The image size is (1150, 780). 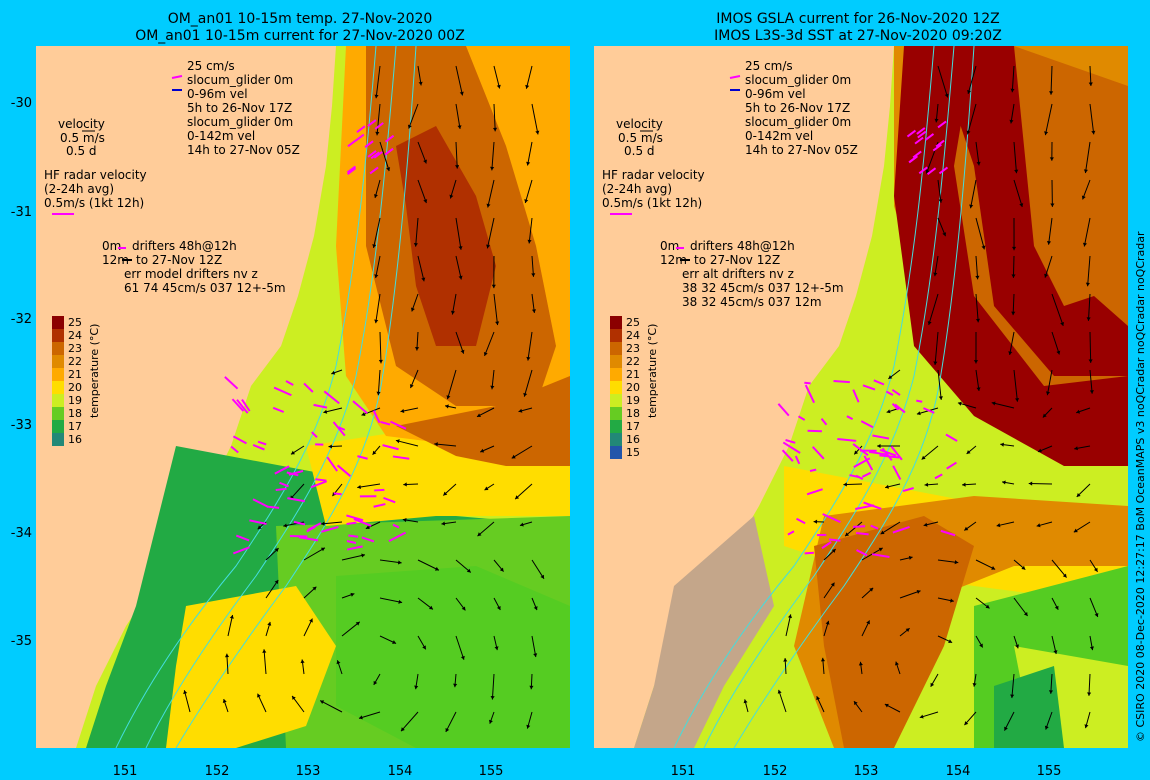 I want to click on colorbar-tick-label: 17, so click(x=75, y=426).